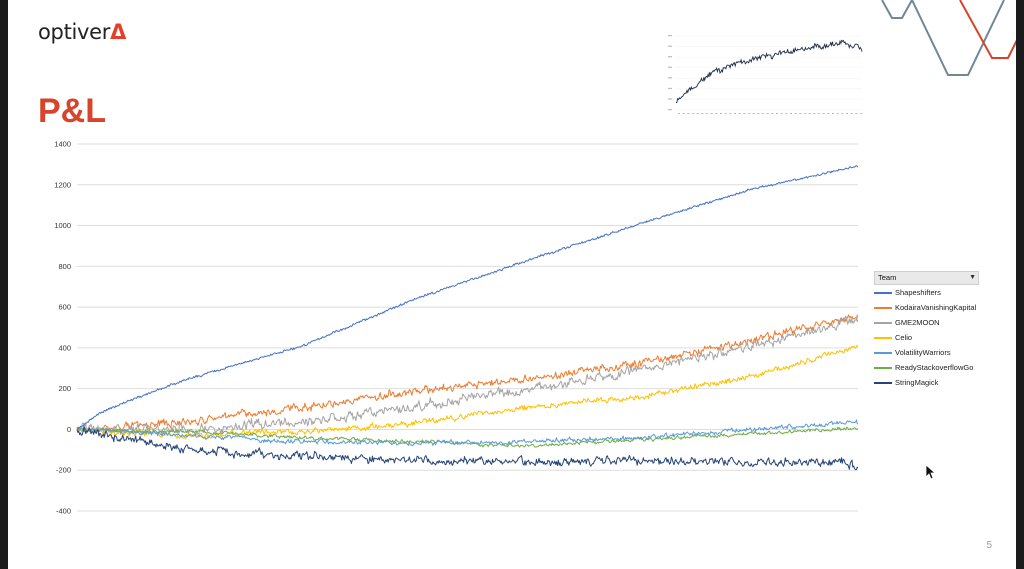  What do you see at coordinates (926, 337) in the screenshot?
I see `legend-item: Celio` at bounding box center [926, 337].